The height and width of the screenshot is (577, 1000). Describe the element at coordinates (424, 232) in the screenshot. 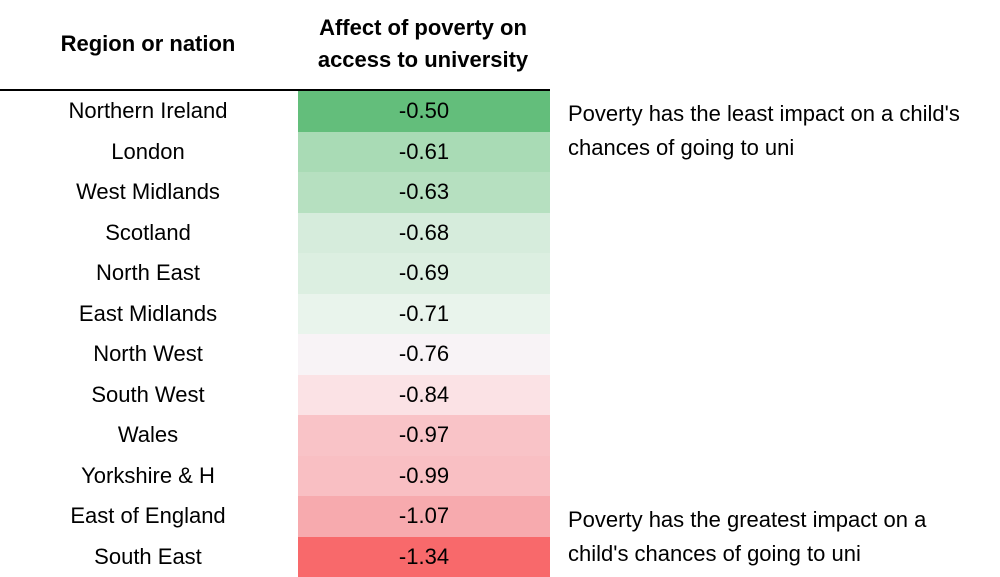

I see `value-cell: -0.68` at that location.